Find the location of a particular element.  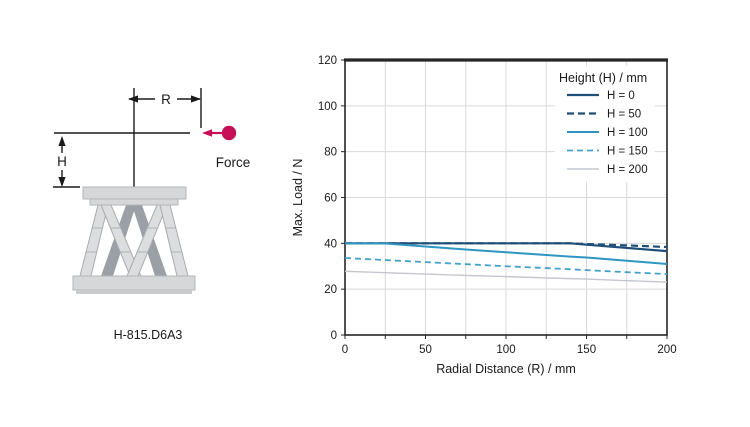

y-tick-label: 20 is located at coordinates (330, 290).